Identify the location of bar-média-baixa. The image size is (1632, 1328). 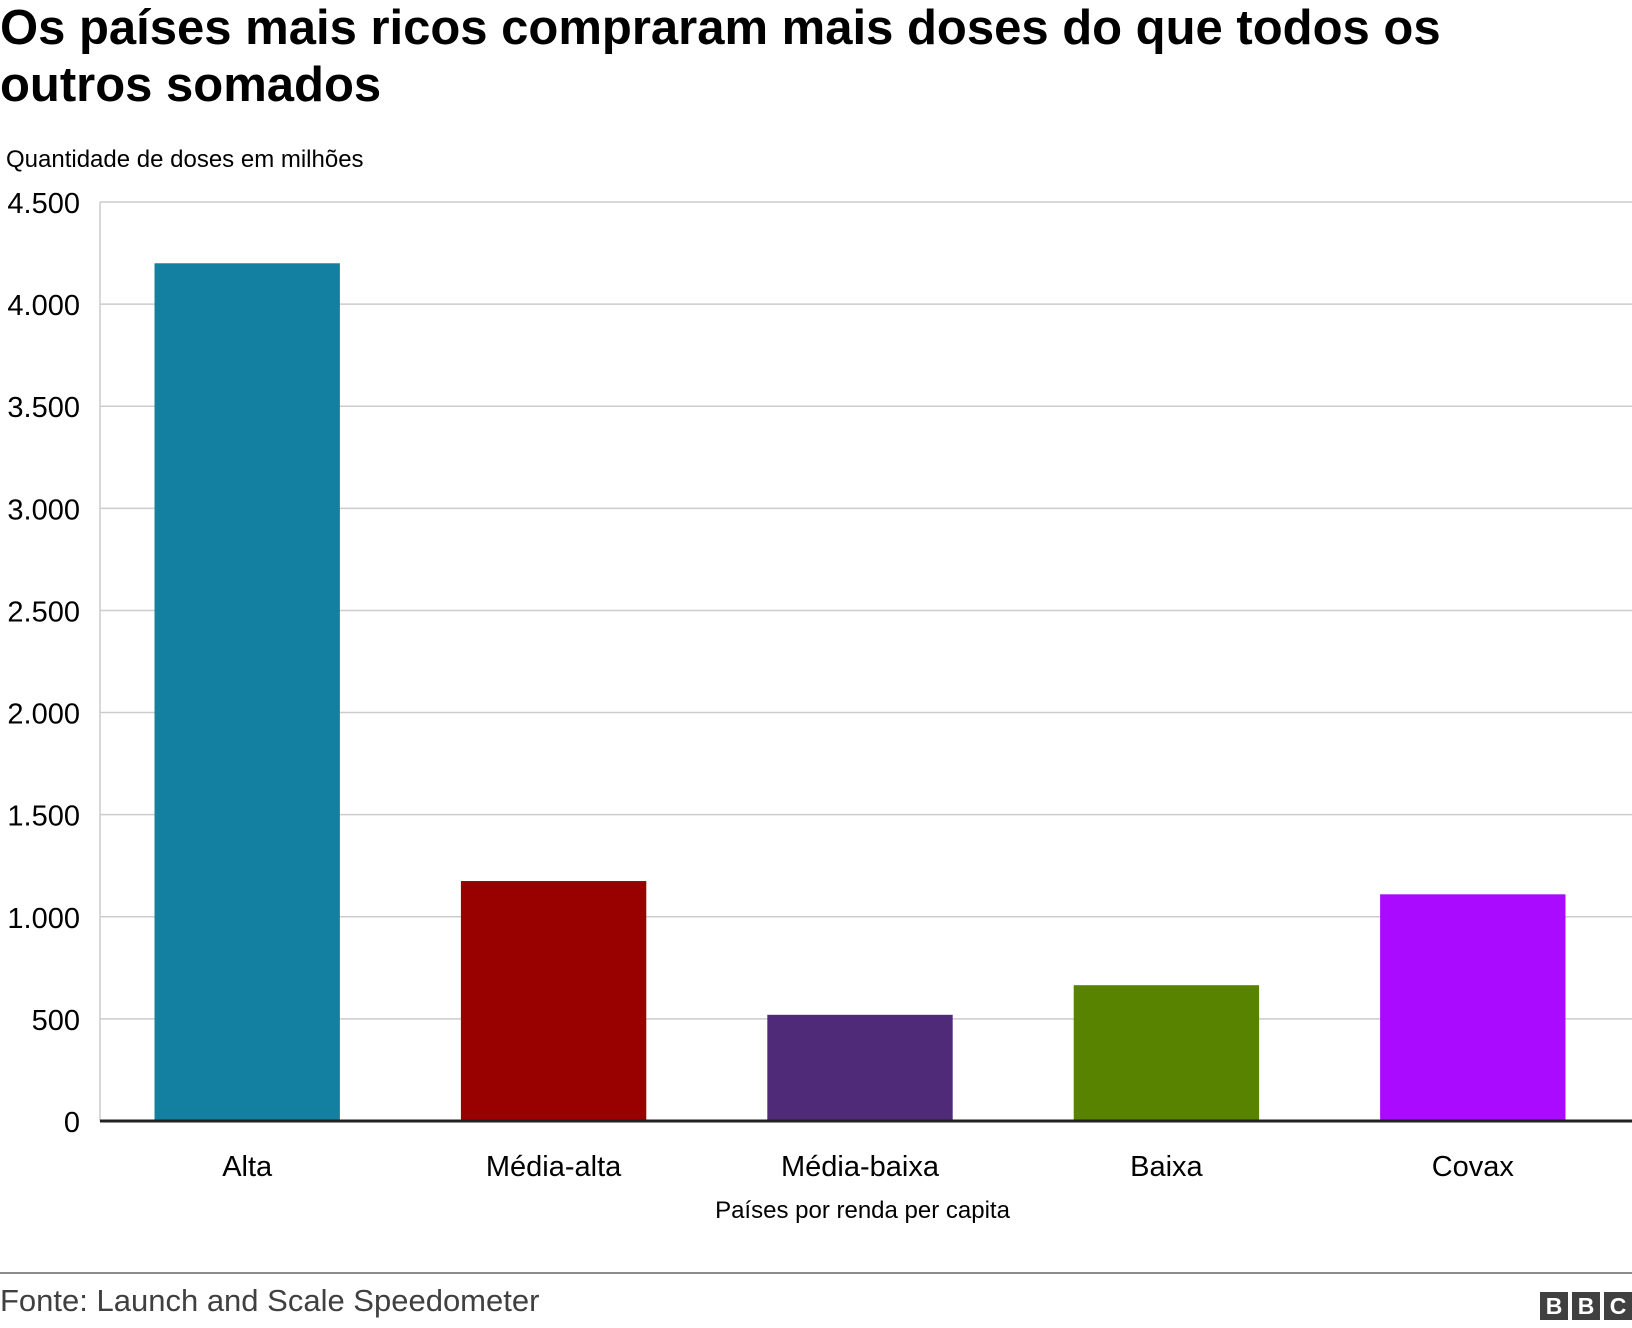
(860, 1067).